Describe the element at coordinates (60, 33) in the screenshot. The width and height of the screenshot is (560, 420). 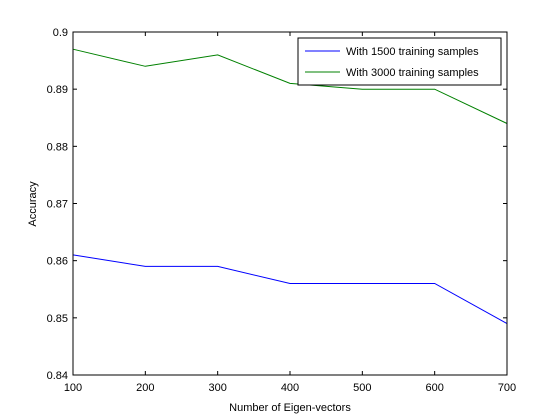
I see `y-tick-label: 0.9` at that location.